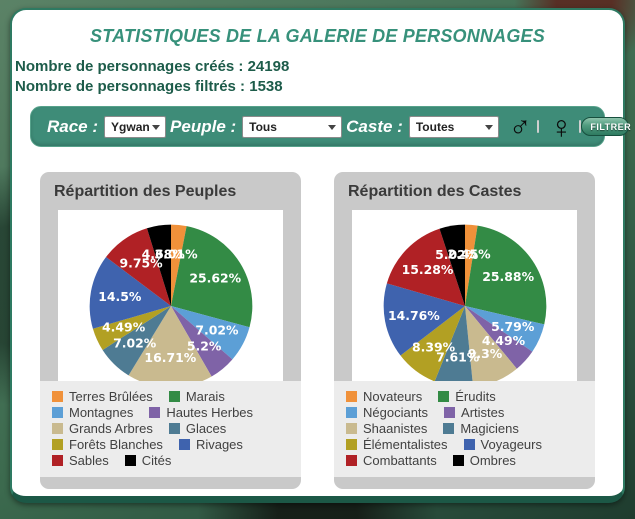  I want to click on legend-item: Terres Brûlées, so click(102, 396).